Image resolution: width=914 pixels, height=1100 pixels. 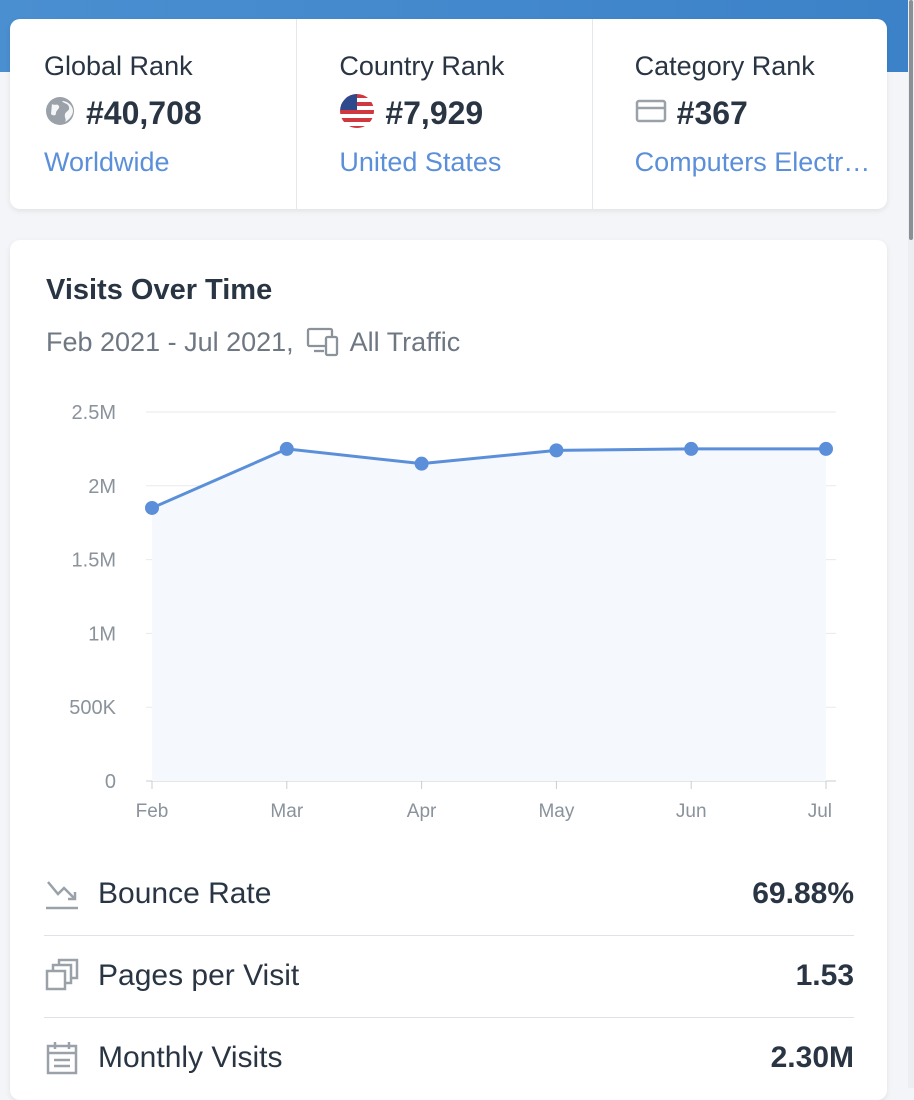 I want to click on y-tick-label: 1M, so click(x=102, y=634).